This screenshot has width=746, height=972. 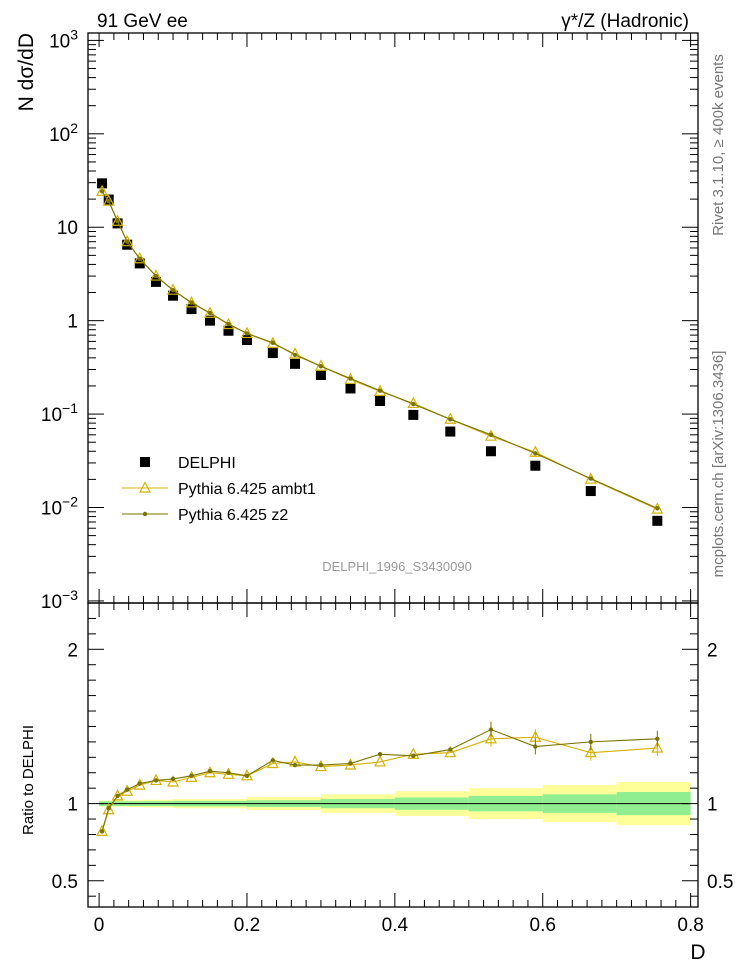 I want to click on y-tick-label: 10⁻¹, so click(x=59, y=413).